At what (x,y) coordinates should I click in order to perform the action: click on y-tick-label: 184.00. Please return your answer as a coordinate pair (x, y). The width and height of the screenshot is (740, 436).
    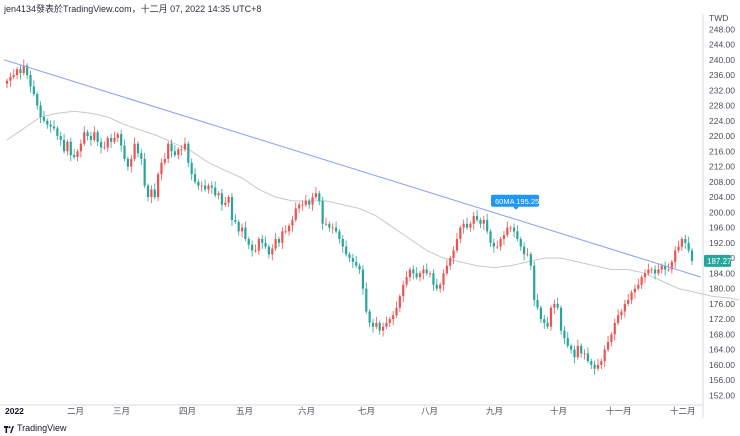
    Looking at the image, I should click on (722, 273).